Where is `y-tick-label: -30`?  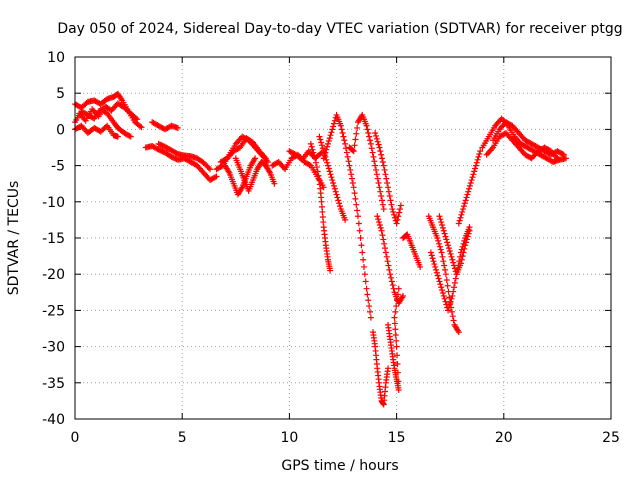
y-tick-label: -30 is located at coordinates (53, 348).